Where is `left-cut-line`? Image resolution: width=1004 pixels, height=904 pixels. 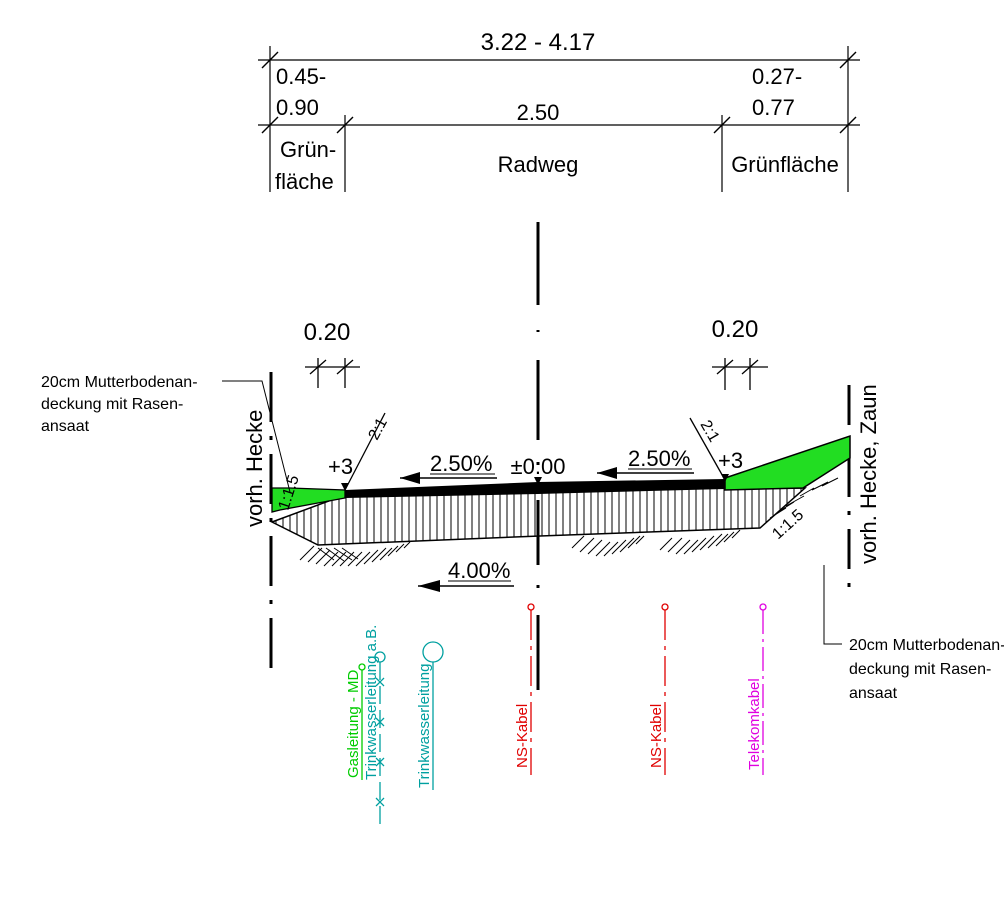 left-cut-line is located at coordinates (365, 451).